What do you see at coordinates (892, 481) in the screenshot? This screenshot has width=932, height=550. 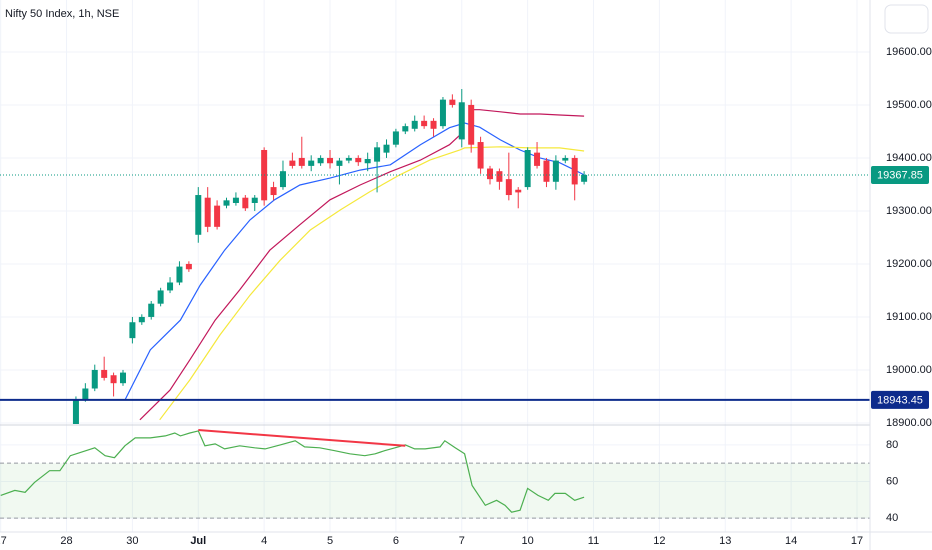 I see `y-tick-label: 60` at bounding box center [892, 481].